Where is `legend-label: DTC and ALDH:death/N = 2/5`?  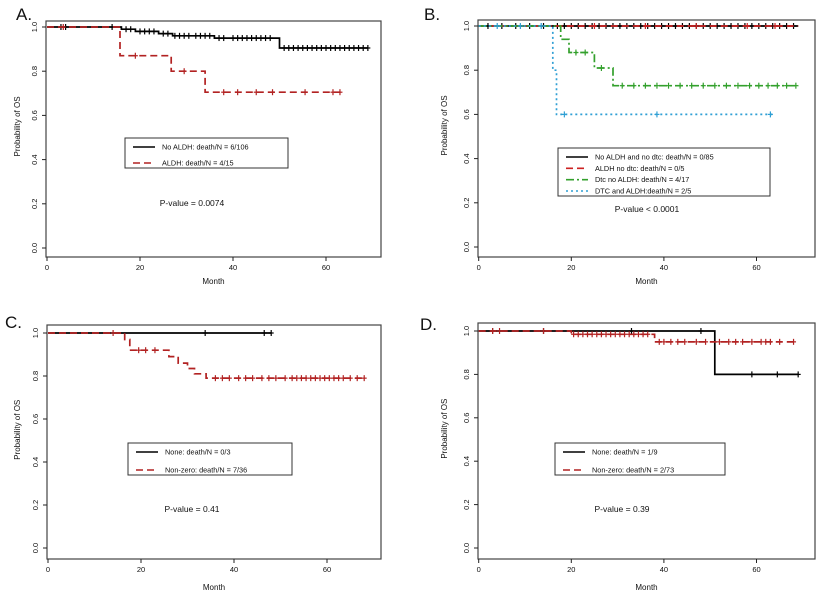 legend-label: DTC and ALDH:death/N = 2/5 is located at coordinates (643, 191).